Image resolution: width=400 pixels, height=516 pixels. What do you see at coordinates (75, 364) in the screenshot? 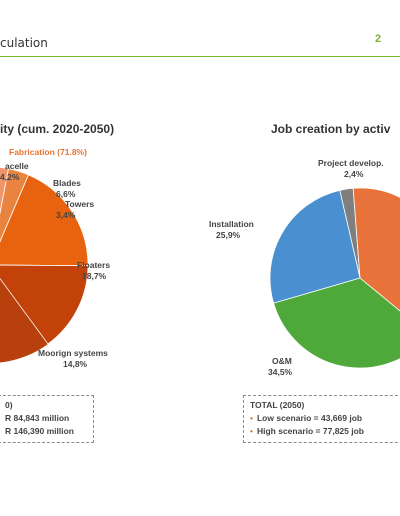
I see `slice-value-mooring: 14,8%` at bounding box center [75, 364].